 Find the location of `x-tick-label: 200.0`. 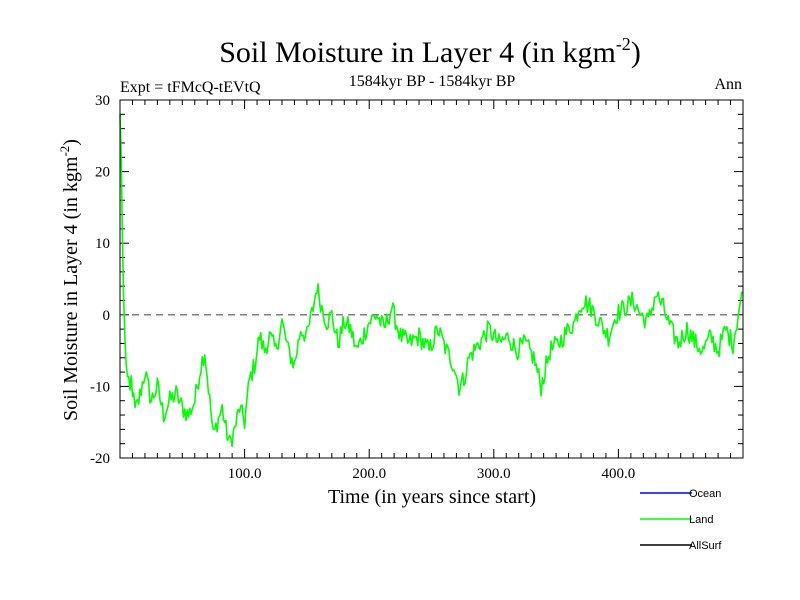

x-tick-label: 200.0 is located at coordinates (369, 474).